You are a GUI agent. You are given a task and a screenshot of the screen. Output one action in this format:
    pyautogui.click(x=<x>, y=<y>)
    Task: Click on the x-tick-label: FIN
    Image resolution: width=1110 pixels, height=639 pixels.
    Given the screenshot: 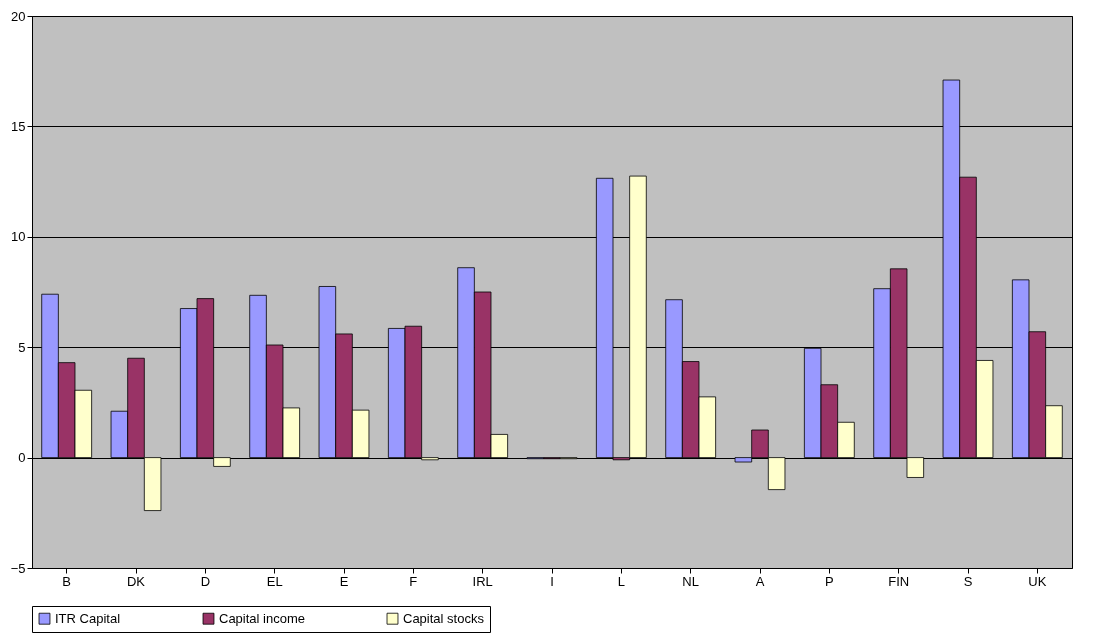 What is the action you would take?
    pyautogui.click(x=899, y=581)
    